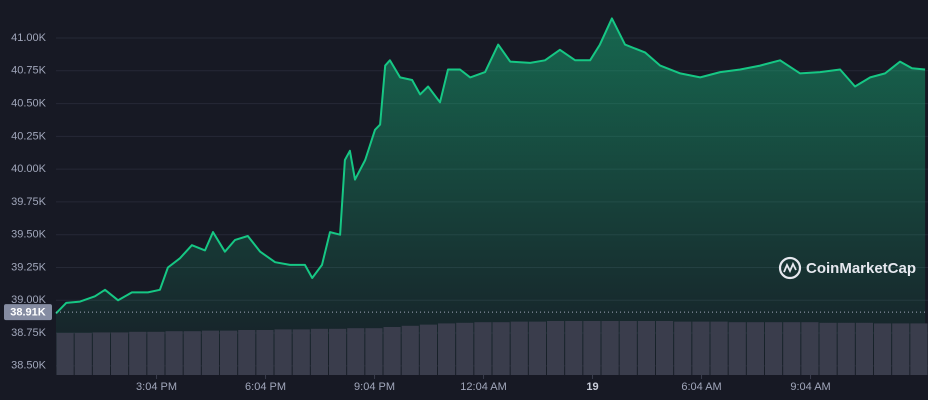 The width and height of the screenshot is (928, 400). I want to click on y-tick-label: 39.50K, so click(29, 235).